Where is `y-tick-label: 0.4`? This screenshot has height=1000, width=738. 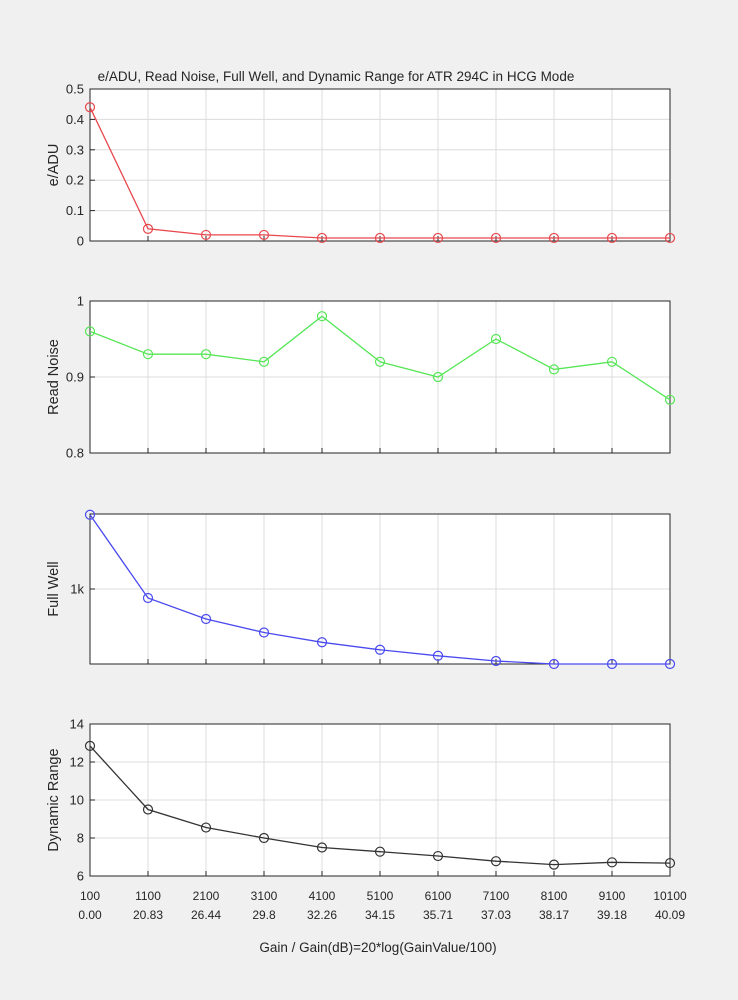 y-tick-label: 0.4 is located at coordinates (75, 119).